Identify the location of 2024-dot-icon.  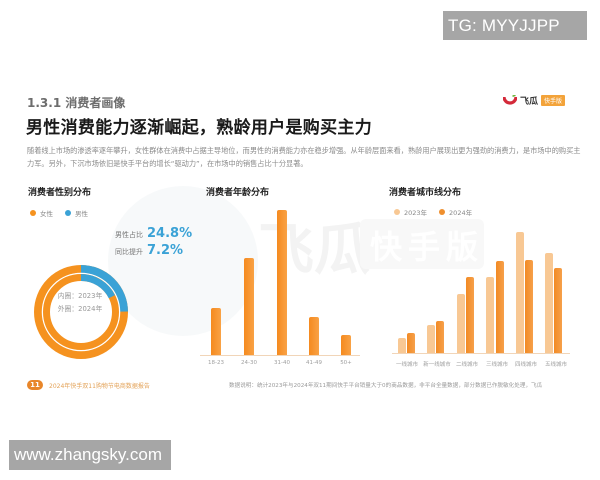
(442, 212).